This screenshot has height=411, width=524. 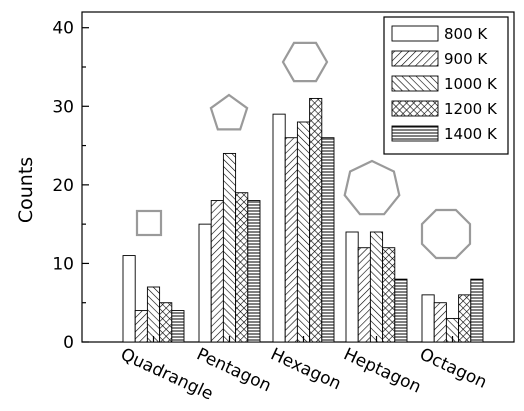 I want to click on y-tick-label: 0, so click(x=68, y=343).